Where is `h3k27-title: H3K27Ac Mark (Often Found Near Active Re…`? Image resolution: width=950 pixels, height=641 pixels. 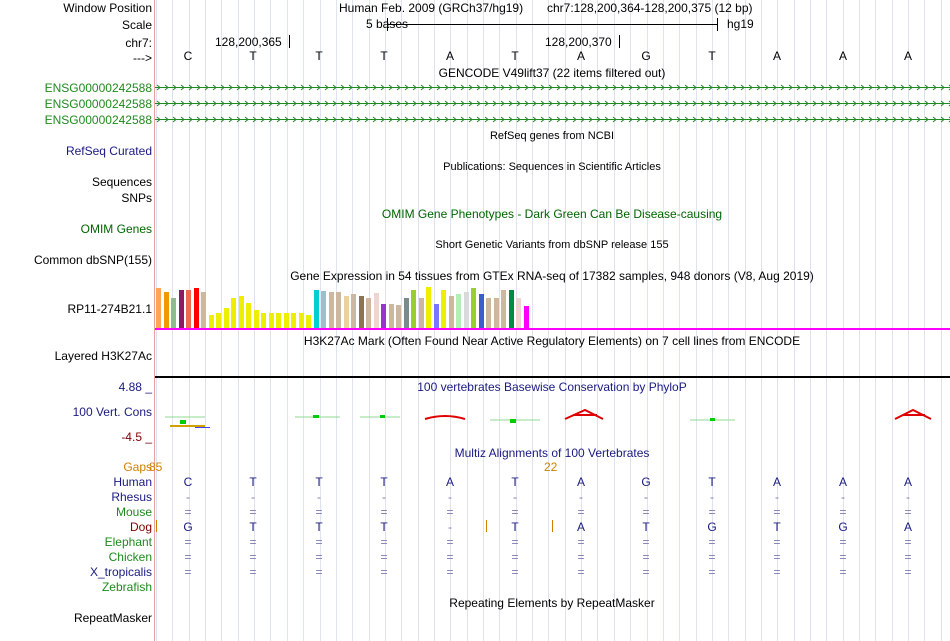
h3k27-title: H3K27Ac Mark (Often Found Near Active Re… is located at coordinates (552, 341).